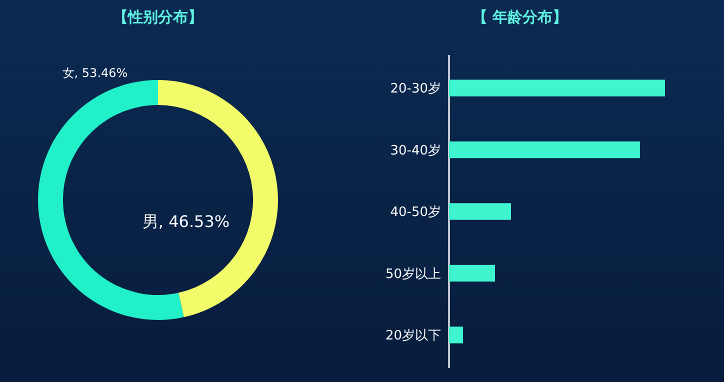 The width and height of the screenshot is (724, 382). Describe the element at coordinates (186, 221) in the screenshot. I see `slice-label: 男, 46.53%` at that location.